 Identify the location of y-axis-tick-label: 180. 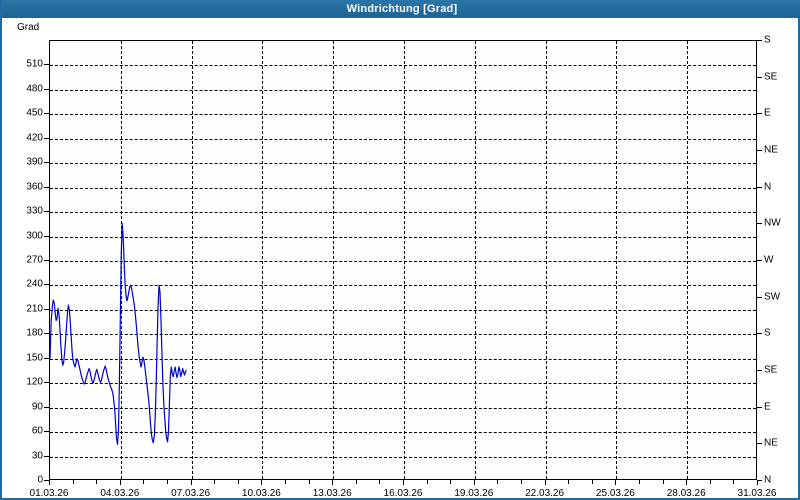
(34, 333).